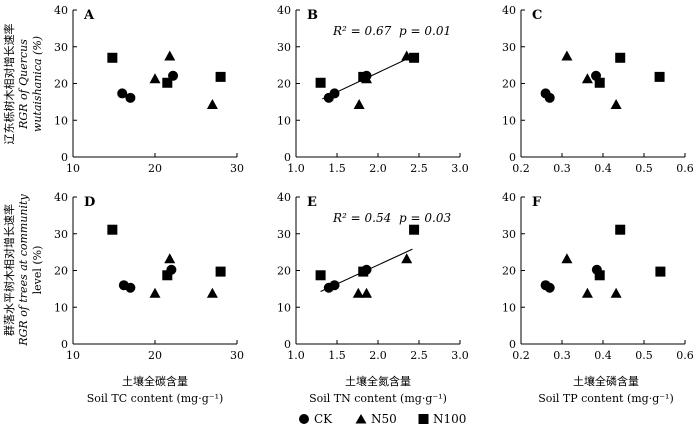 Image resolution: width=700 pixels, height=426 pixels. Describe the element at coordinates (37, 84) in the screenshot. I see `y-title-row1-line3: wutaishanica (%)` at that location.